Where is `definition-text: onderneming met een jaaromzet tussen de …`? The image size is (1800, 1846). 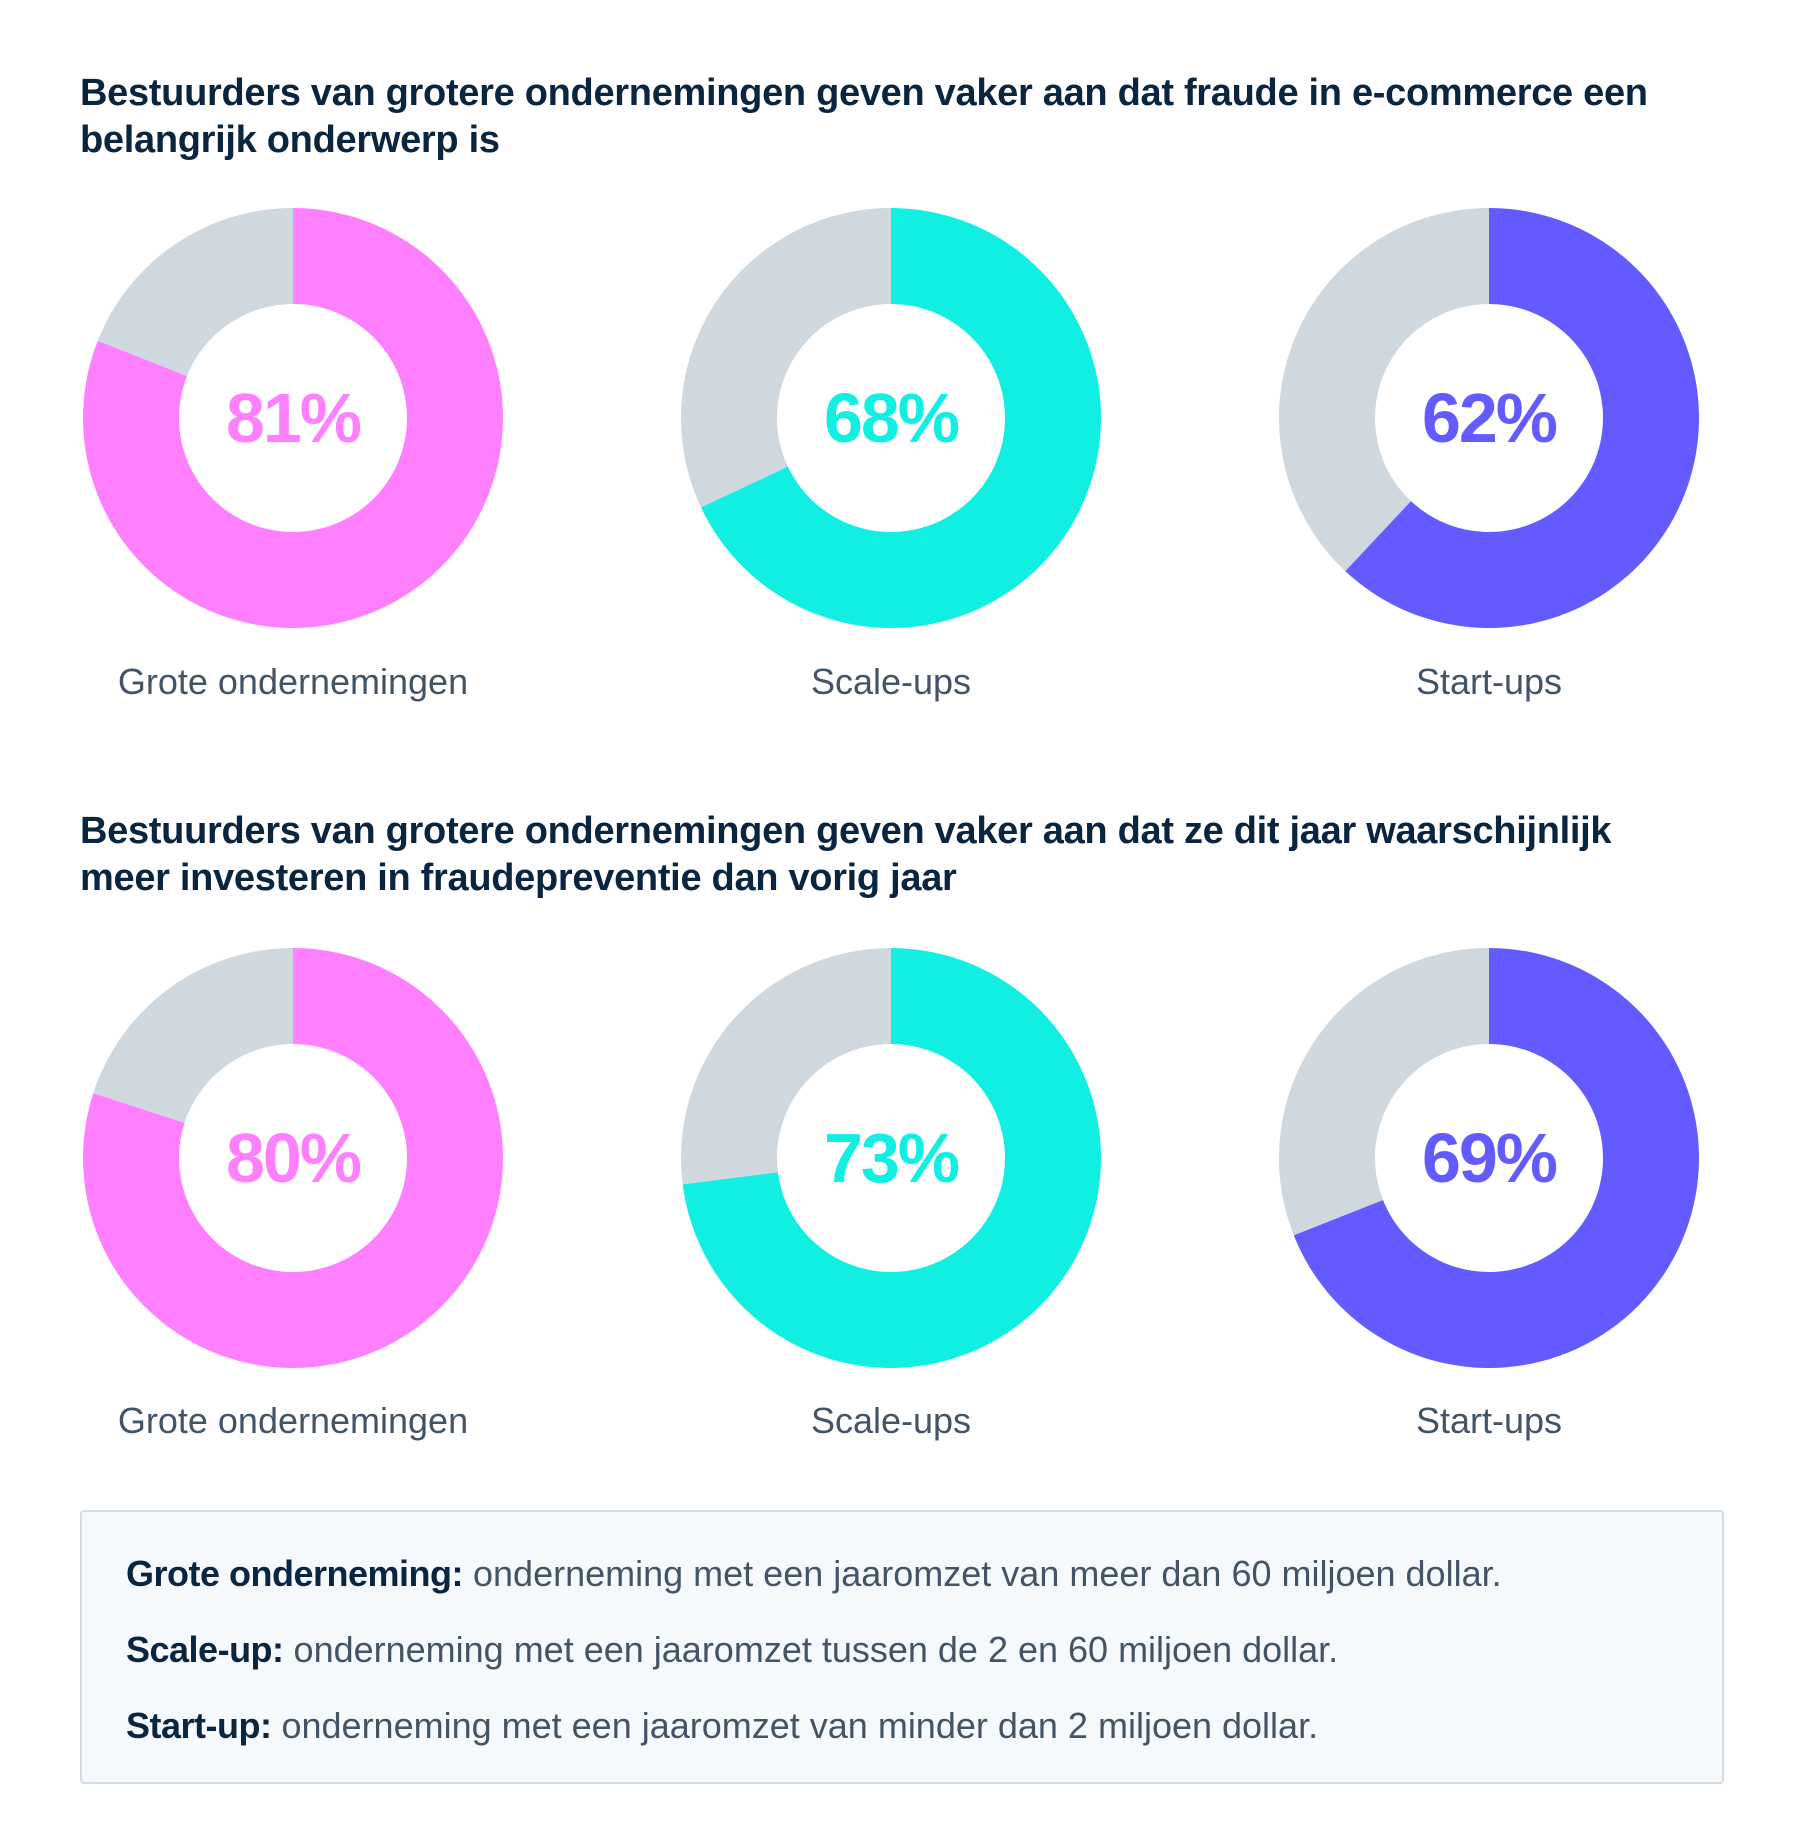
definition-text: onderneming met een jaaromzet tussen de … is located at coordinates (811, 1649).